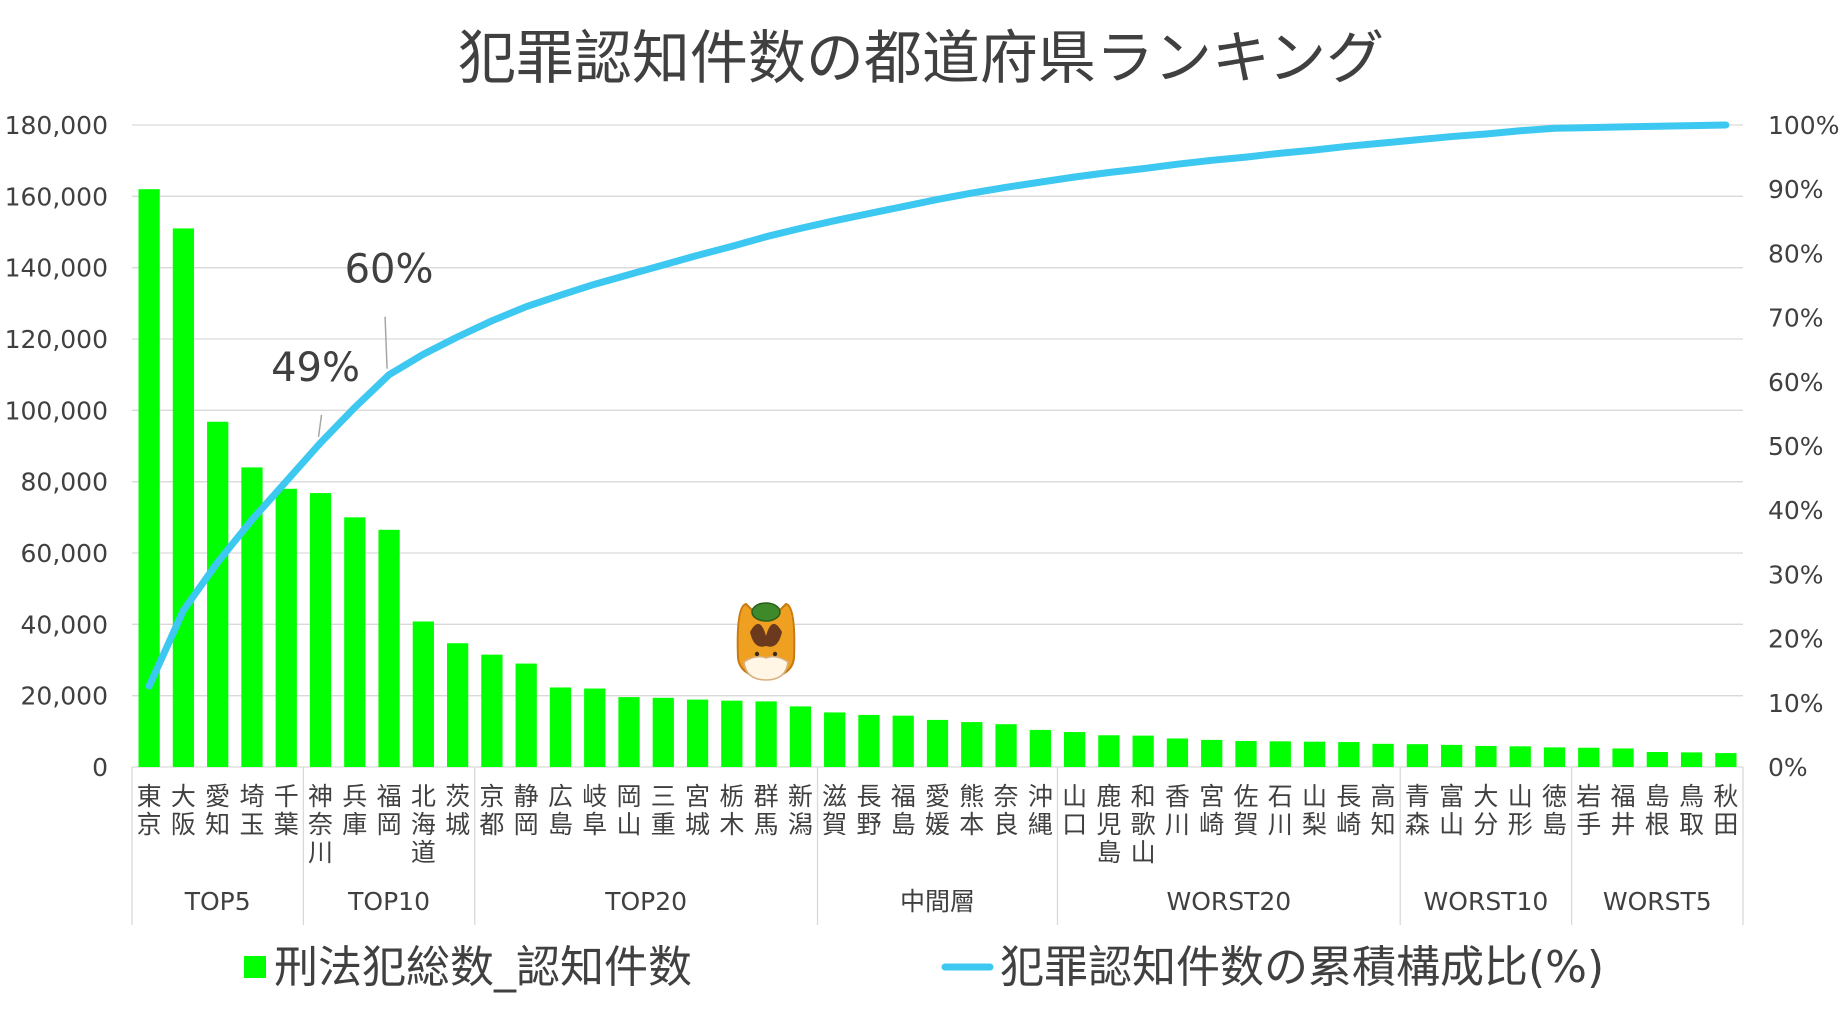 The height and width of the screenshot is (1024, 1842). I want to click on category-label: 岡山, so click(629, 810).